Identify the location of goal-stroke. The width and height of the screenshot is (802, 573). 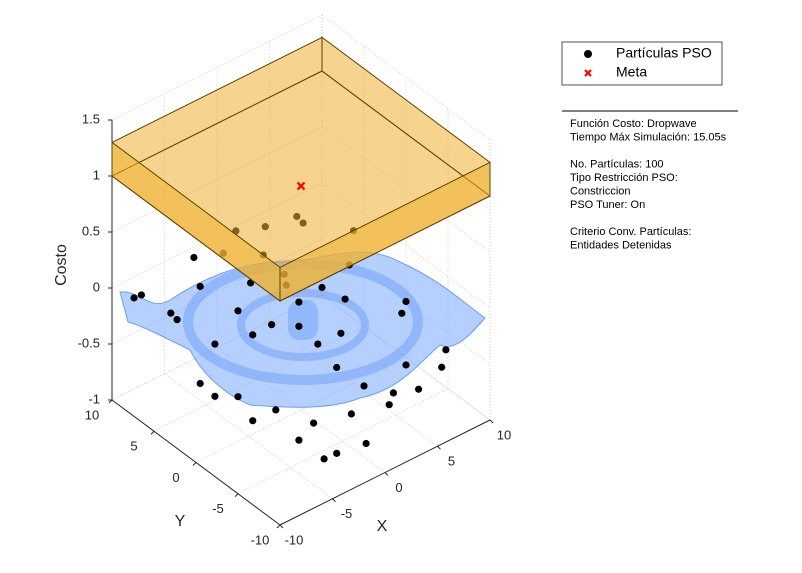
(301, 186).